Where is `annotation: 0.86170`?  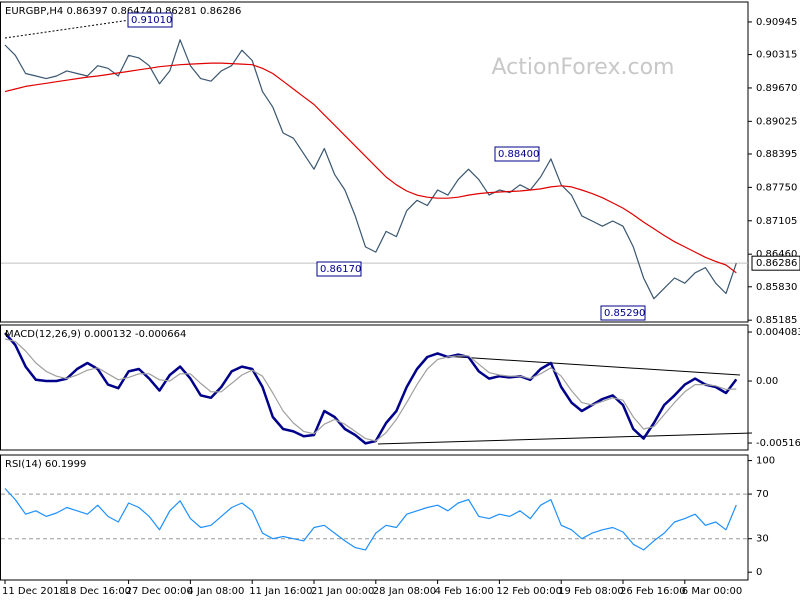
annotation: 0.86170 is located at coordinates (340, 269).